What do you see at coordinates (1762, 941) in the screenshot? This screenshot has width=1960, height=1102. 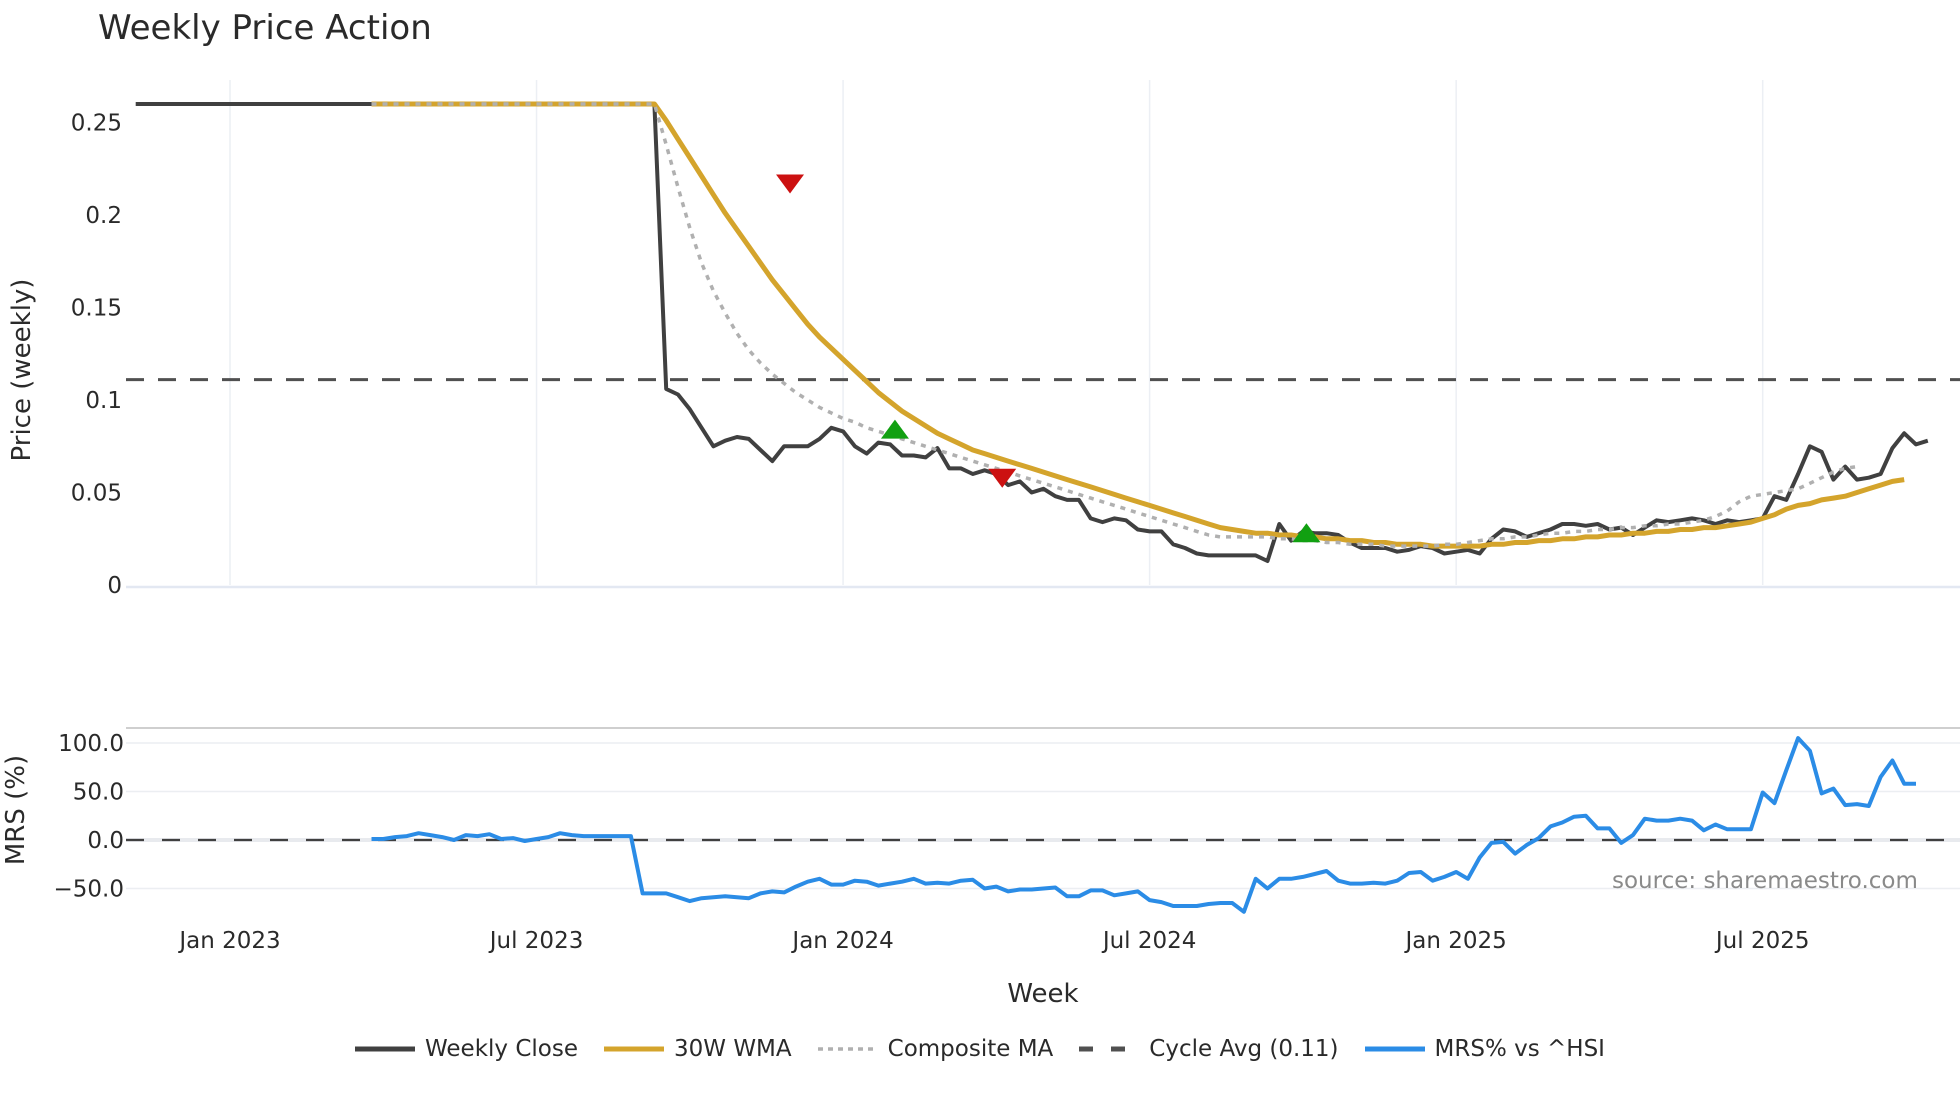 I see `x-tick: Jul 2025` at bounding box center [1762, 941].